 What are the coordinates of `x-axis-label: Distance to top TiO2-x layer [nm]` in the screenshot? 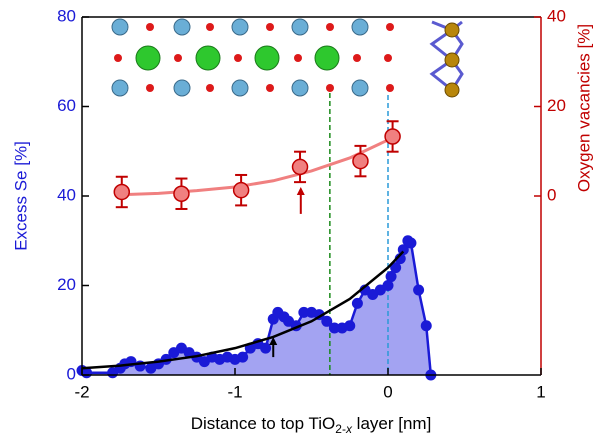 It's located at (311, 425).